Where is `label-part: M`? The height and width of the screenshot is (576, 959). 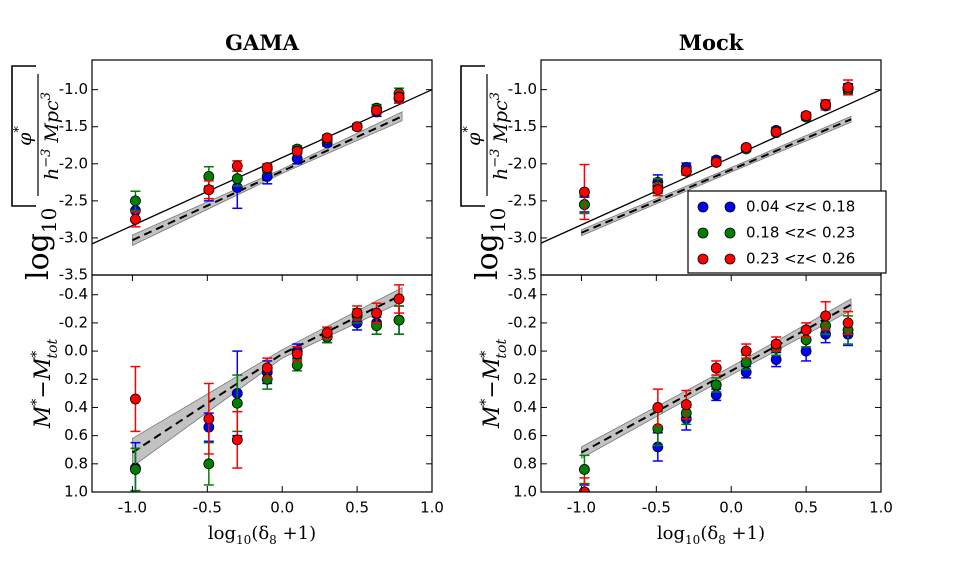 label-part: M is located at coordinates (43, 417).